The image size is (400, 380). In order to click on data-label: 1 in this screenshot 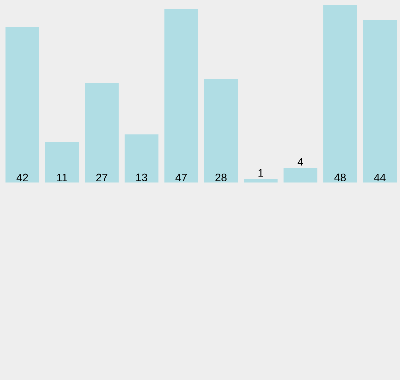, I will do `click(261, 173)`.